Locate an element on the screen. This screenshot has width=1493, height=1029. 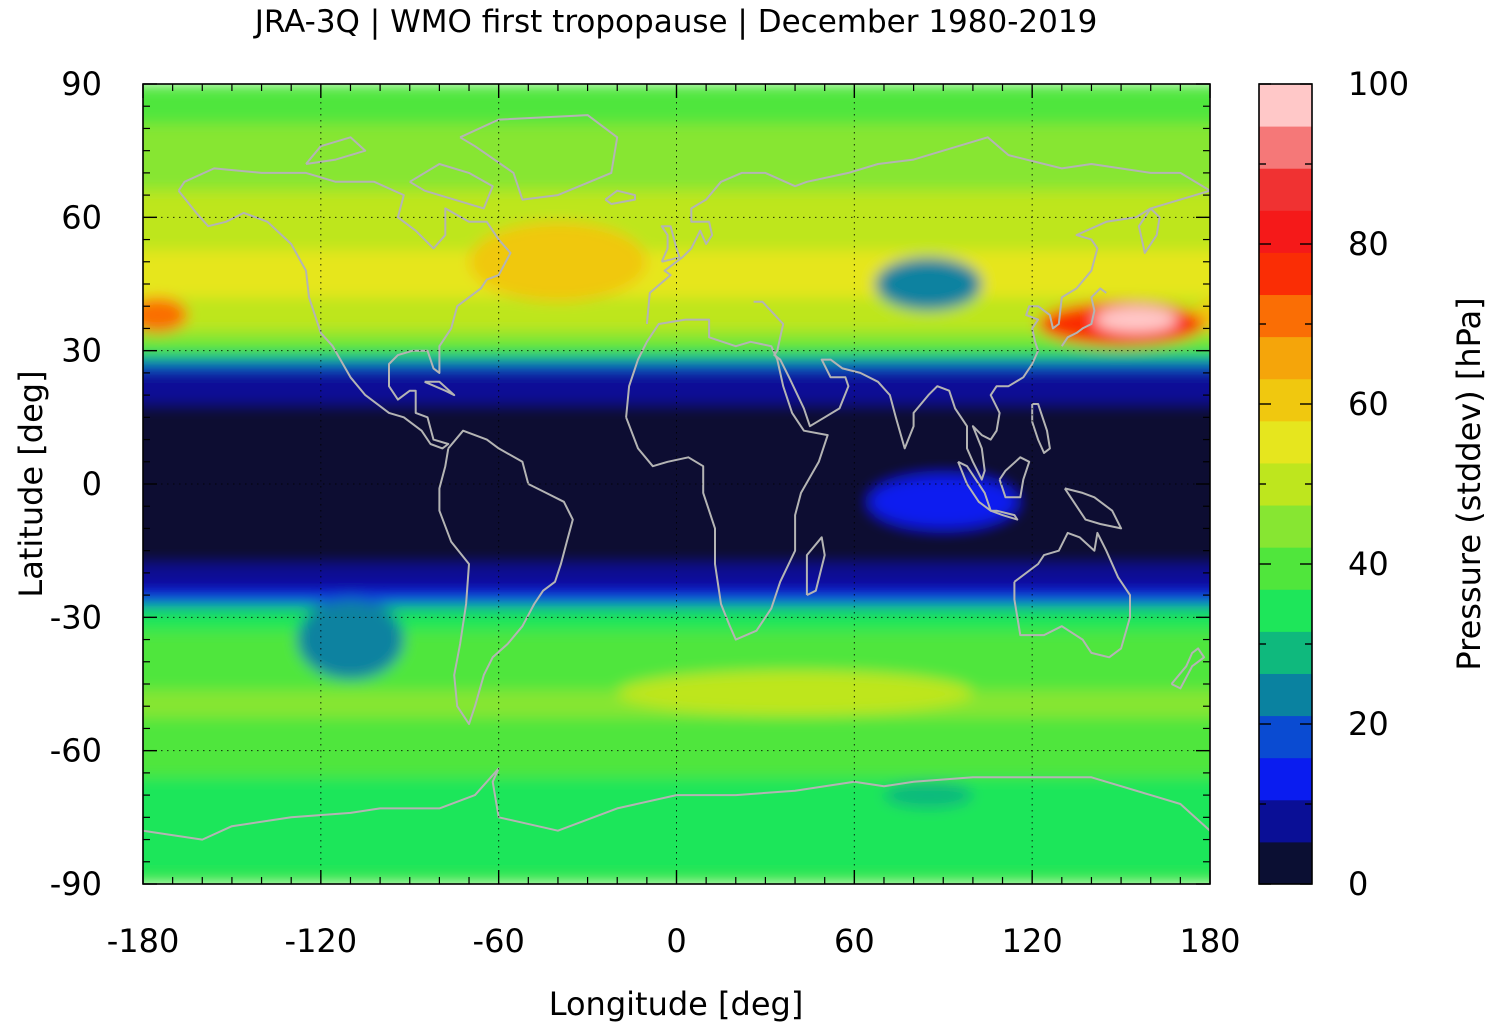
colorbar-bins is located at coordinates (1285, 484).